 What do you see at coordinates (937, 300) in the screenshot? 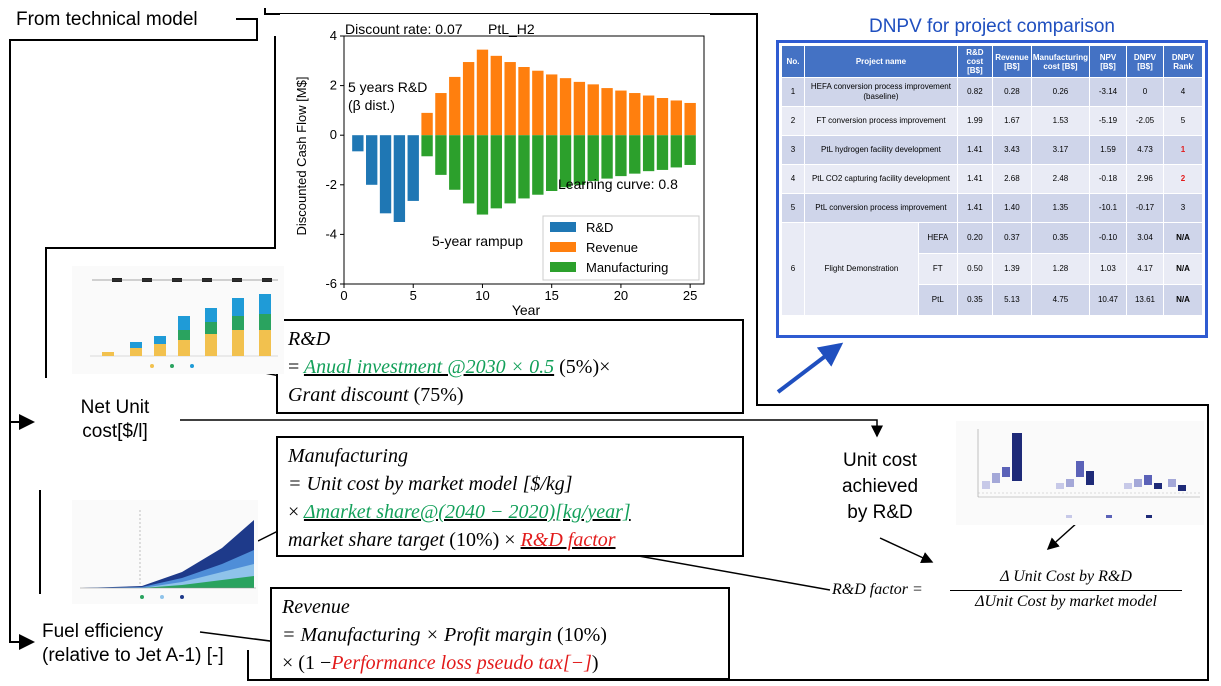
I see `cell-sub: PtL` at bounding box center [937, 300].